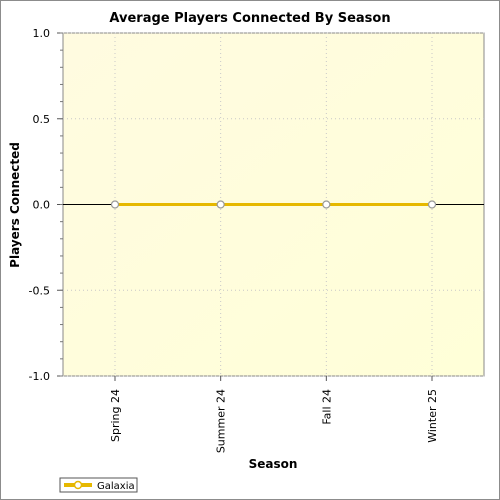 The height and width of the screenshot is (500, 500). I want to click on legend-swatch-marker, so click(78, 485).